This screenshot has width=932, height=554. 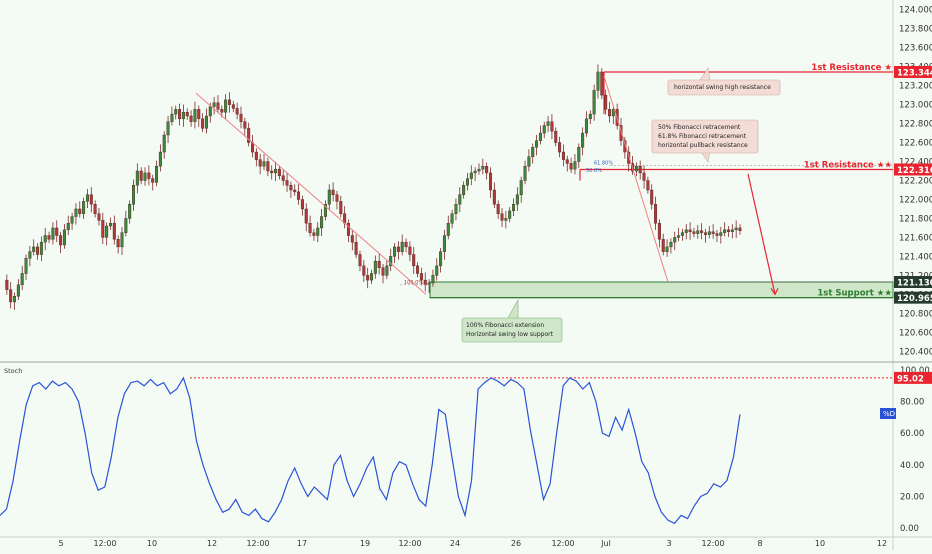 What do you see at coordinates (594, 171) in the screenshot?
I see `fib-label: 50.0%` at bounding box center [594, 171].